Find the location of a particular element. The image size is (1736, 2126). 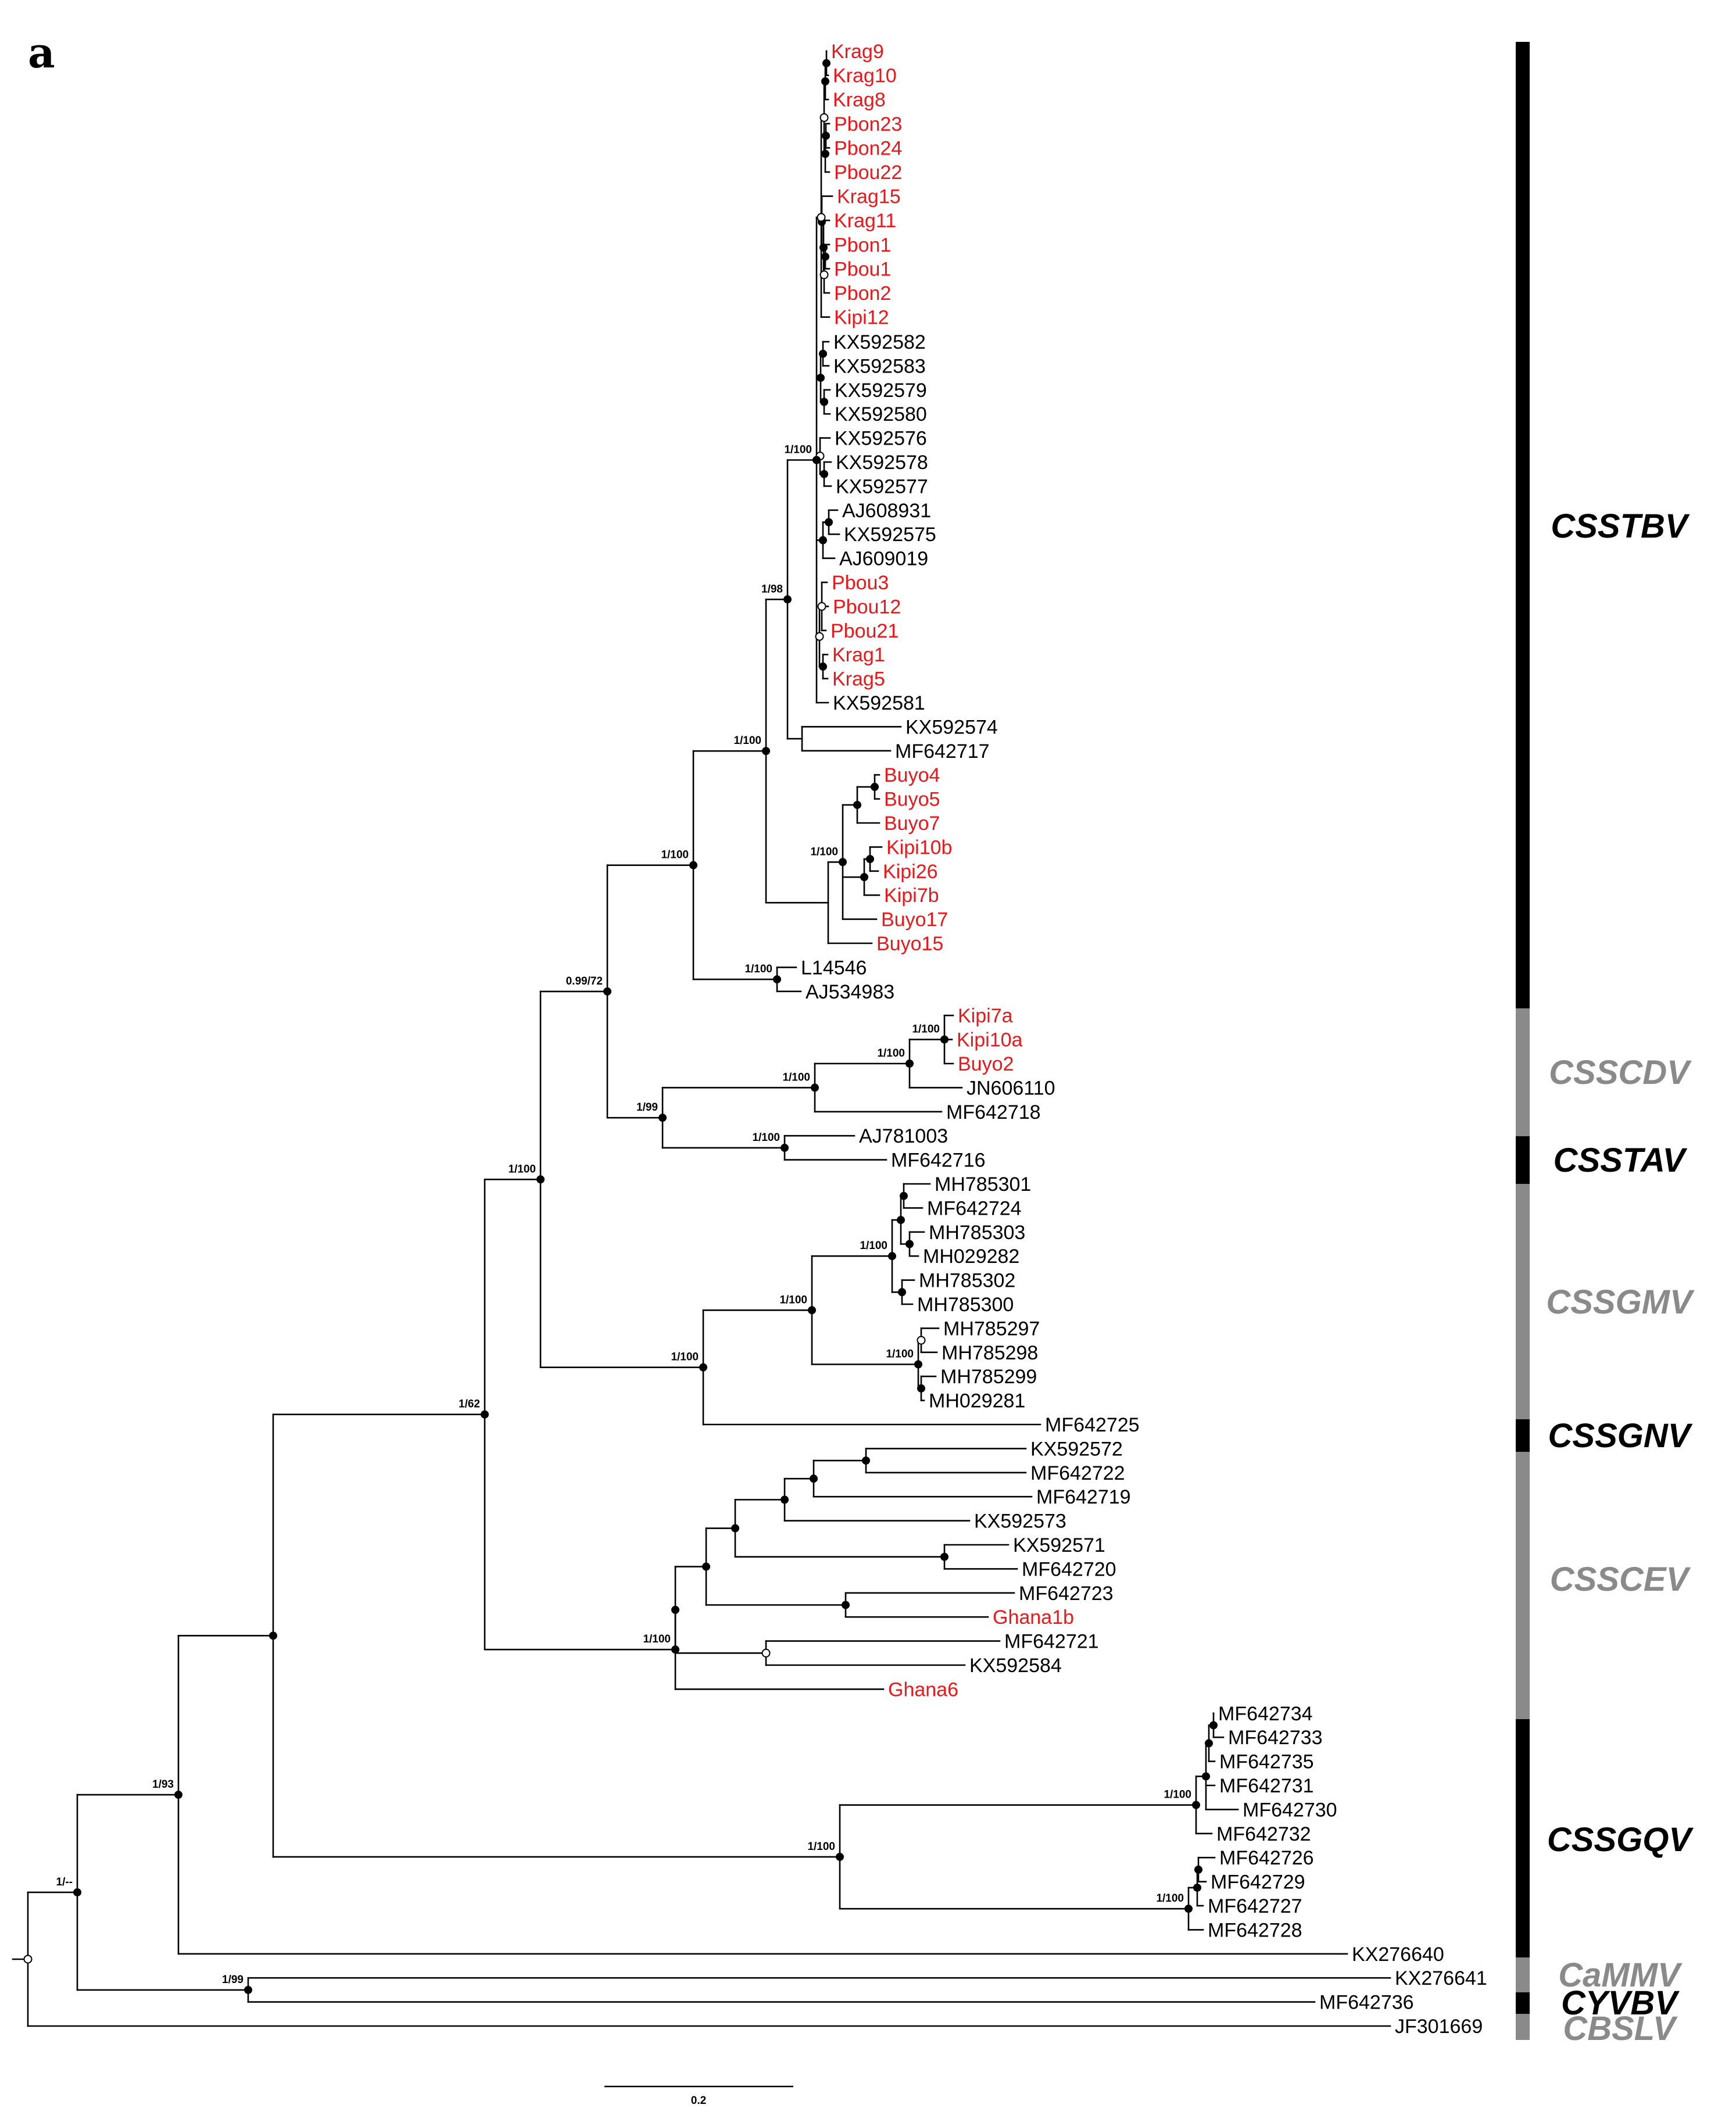

tip-label: Kipi10a is located at coordinates (990, 1040).